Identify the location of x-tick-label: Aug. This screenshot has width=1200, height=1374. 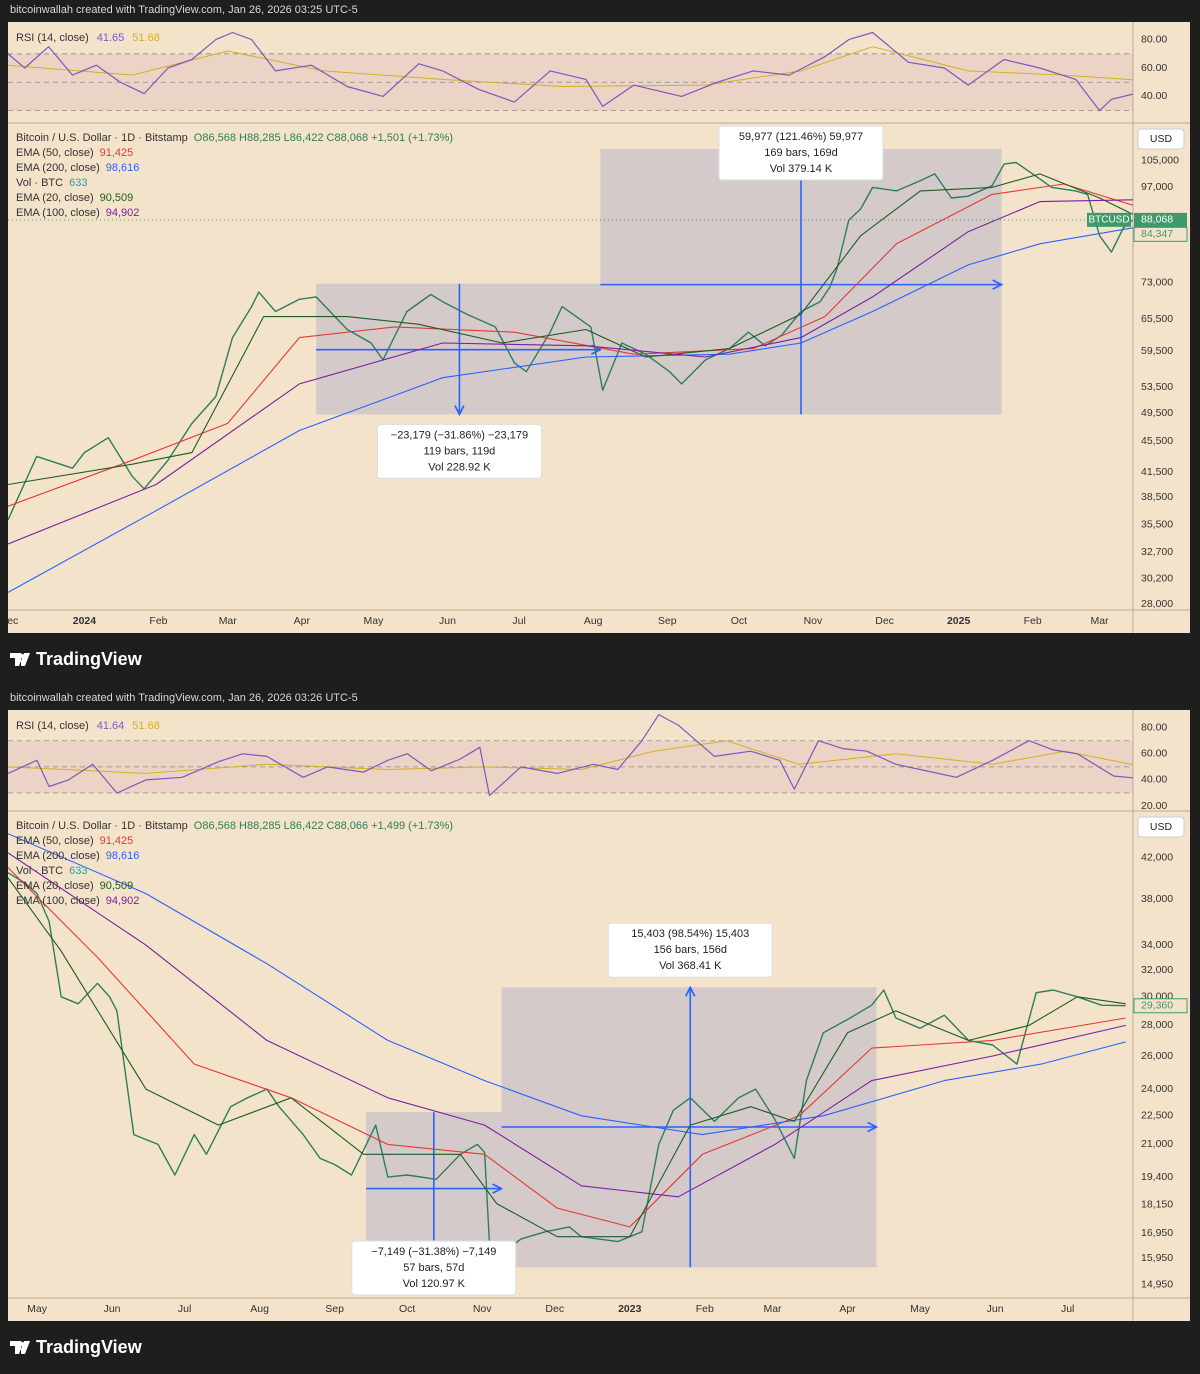
(259, 1309).